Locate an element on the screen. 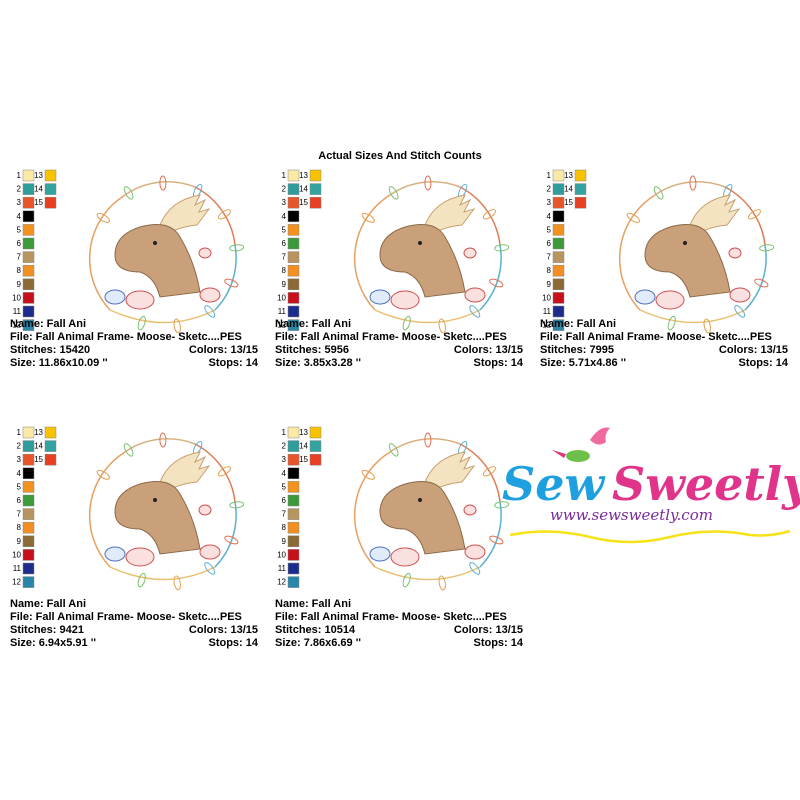  design-stops: Stops: 14 is located at coordinates (763, 363).